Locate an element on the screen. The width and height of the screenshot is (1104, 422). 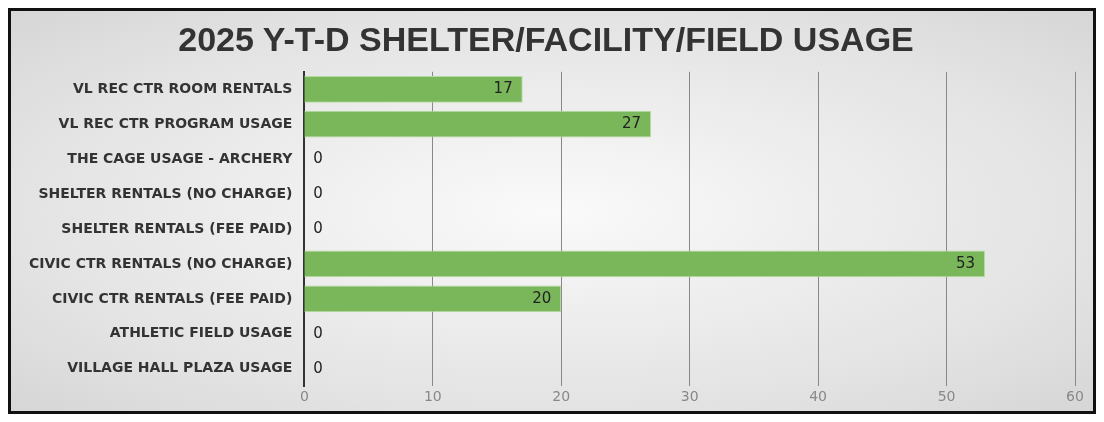
x-tick-label: 40 is located at coordinates (818, 396).